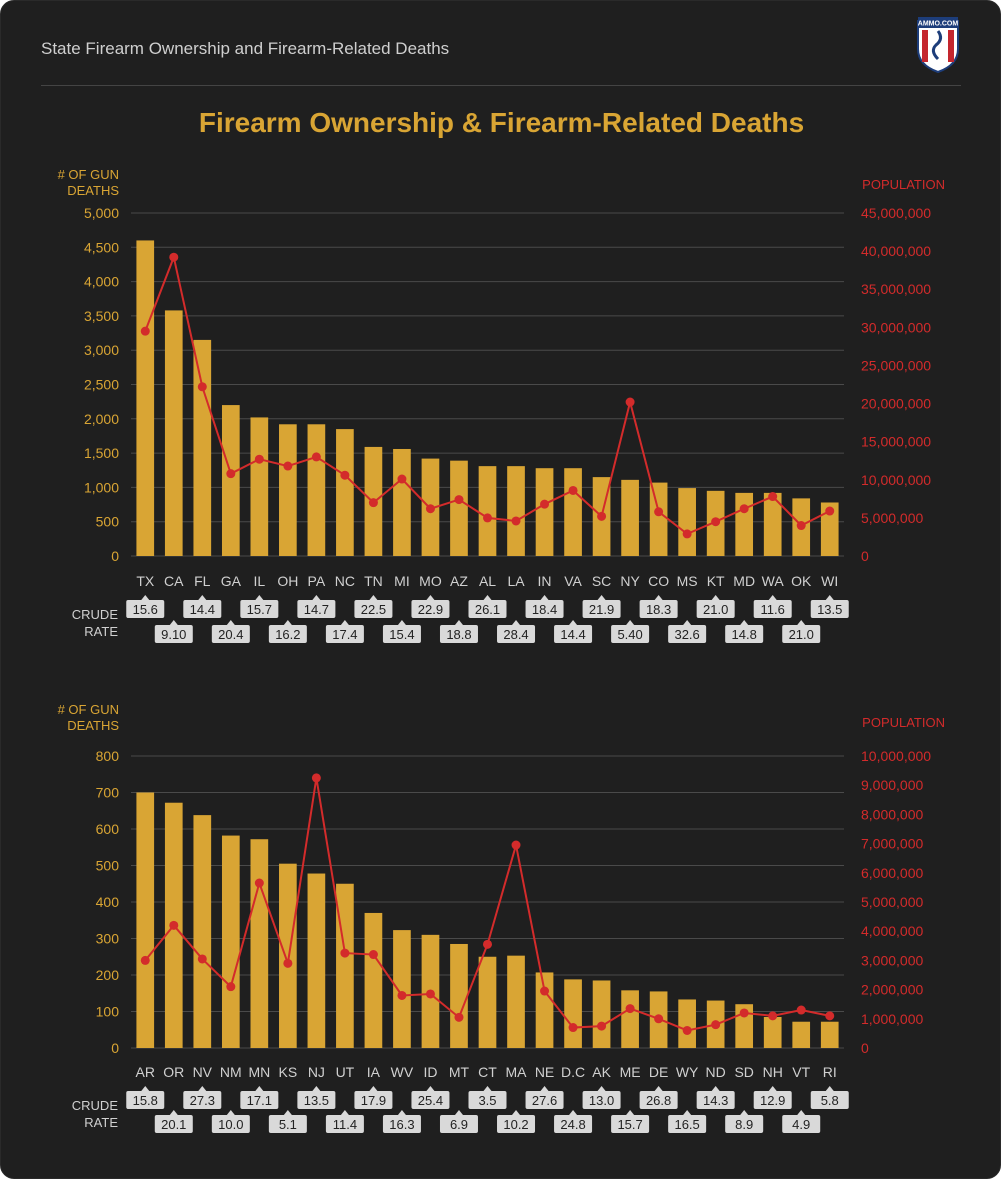  Describe the element at coordinates (101, 1122) in the screenshot. I see `crude-rate-label: RATE` at that location.